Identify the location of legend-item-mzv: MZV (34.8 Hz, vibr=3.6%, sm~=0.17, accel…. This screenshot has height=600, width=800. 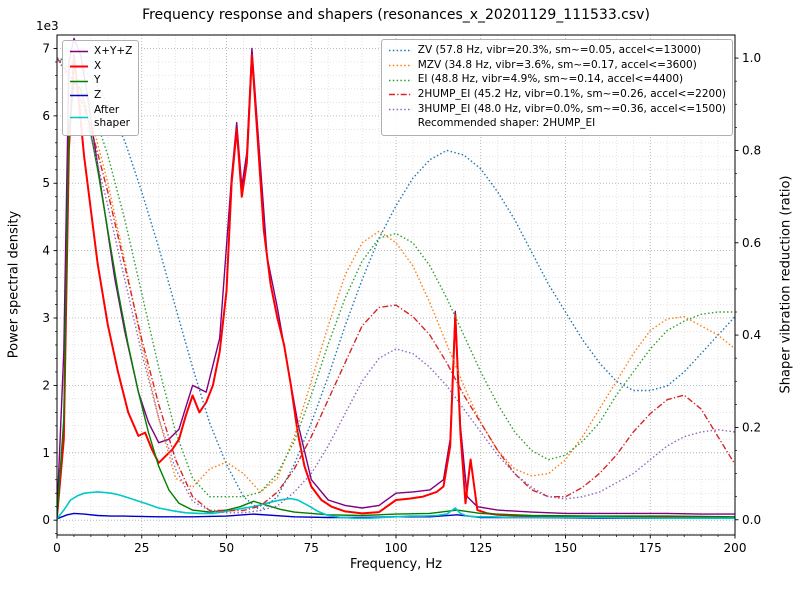
(557, 66).